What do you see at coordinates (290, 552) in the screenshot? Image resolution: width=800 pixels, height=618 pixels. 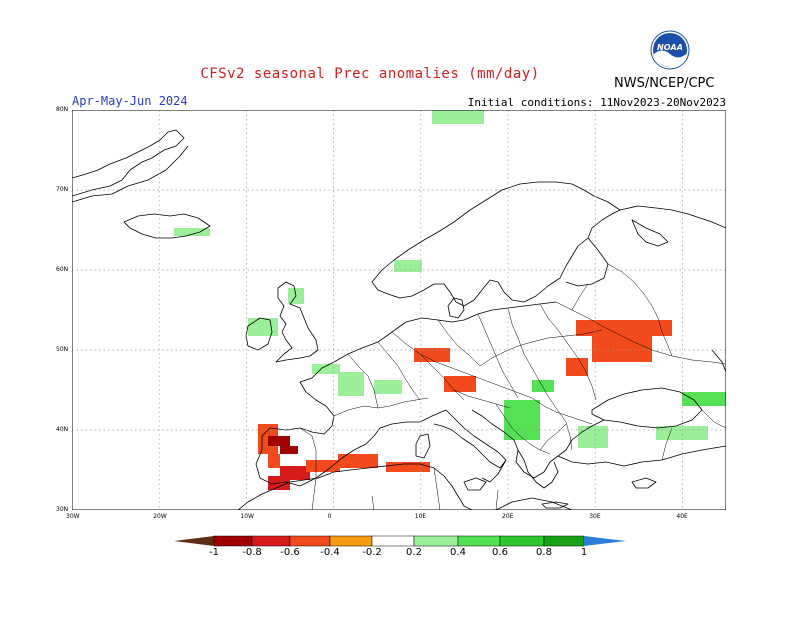 I see `colorbar-label: -0.6` at bounding box center [290, 552].